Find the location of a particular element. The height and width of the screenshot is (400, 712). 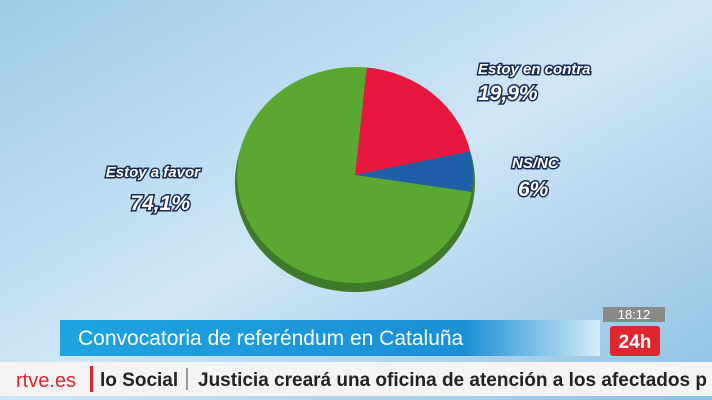

channel-logo: 24h is located at coordinates (635, 342).